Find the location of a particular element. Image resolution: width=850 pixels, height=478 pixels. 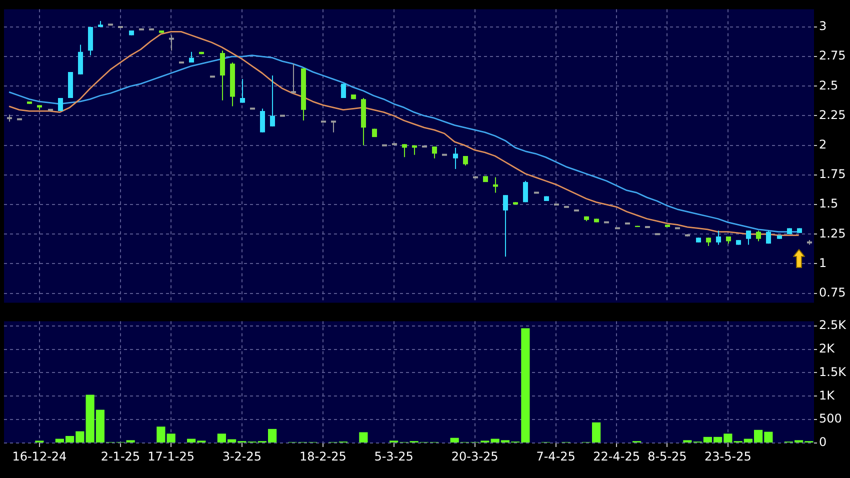

x-tick-label: 20-3-25 is located at coordinates (474, 456).